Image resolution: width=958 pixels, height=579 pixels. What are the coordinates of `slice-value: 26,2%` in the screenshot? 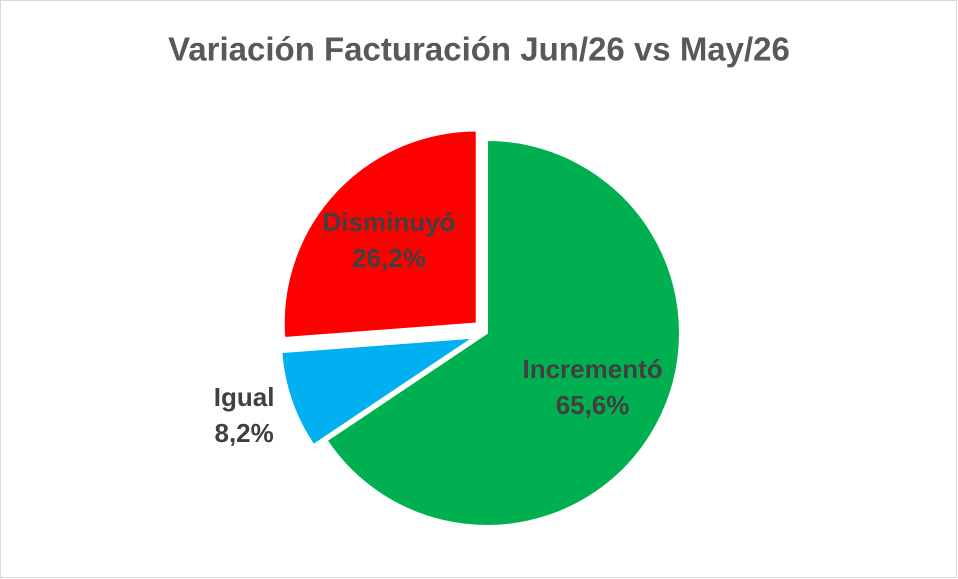 It's located at (389, 258).